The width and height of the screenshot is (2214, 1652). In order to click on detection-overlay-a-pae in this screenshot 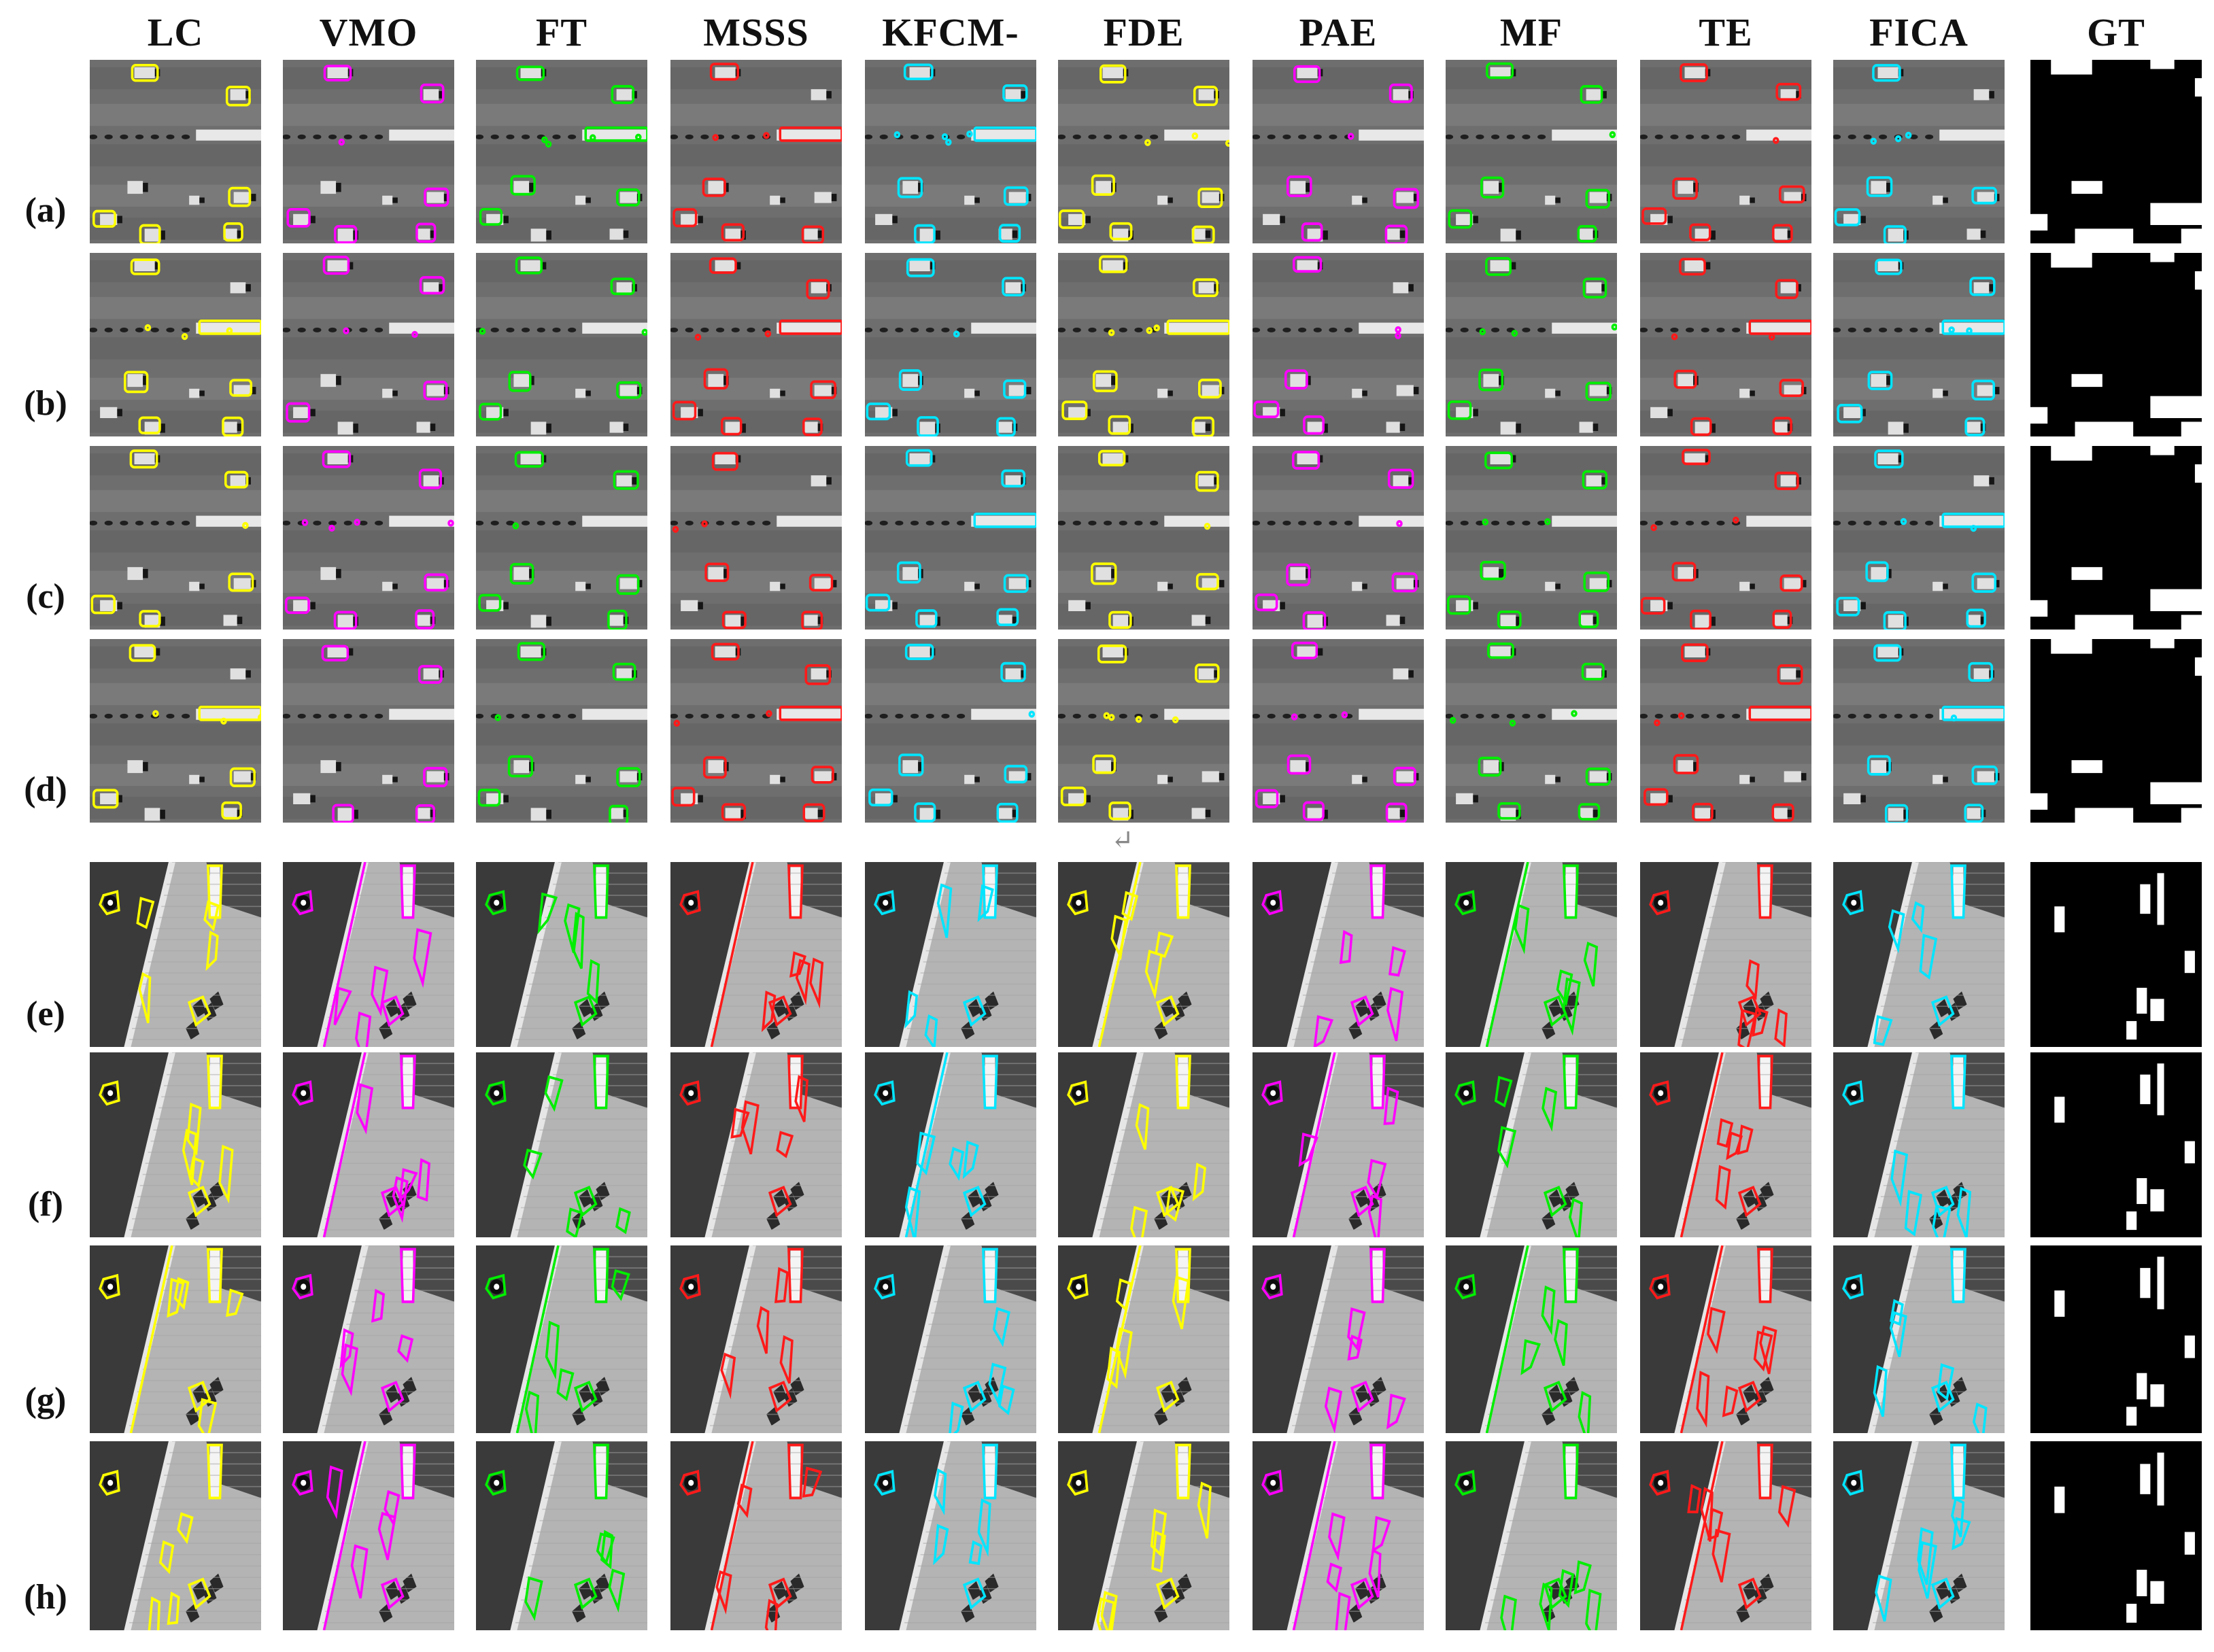, I will do `click(1338, 151)`.